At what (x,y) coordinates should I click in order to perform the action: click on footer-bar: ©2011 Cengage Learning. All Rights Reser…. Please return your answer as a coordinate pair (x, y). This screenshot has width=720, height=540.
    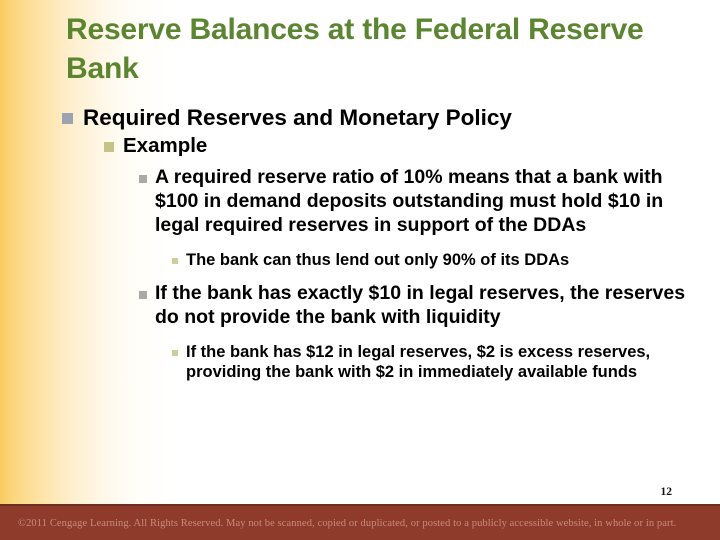
    Looking at the image, I should click on (360, 522).